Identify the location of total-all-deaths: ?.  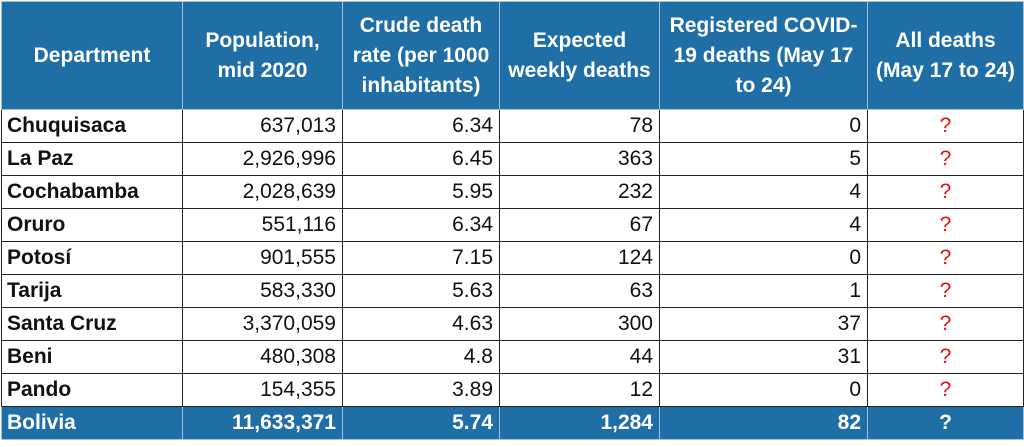
(945, 423).